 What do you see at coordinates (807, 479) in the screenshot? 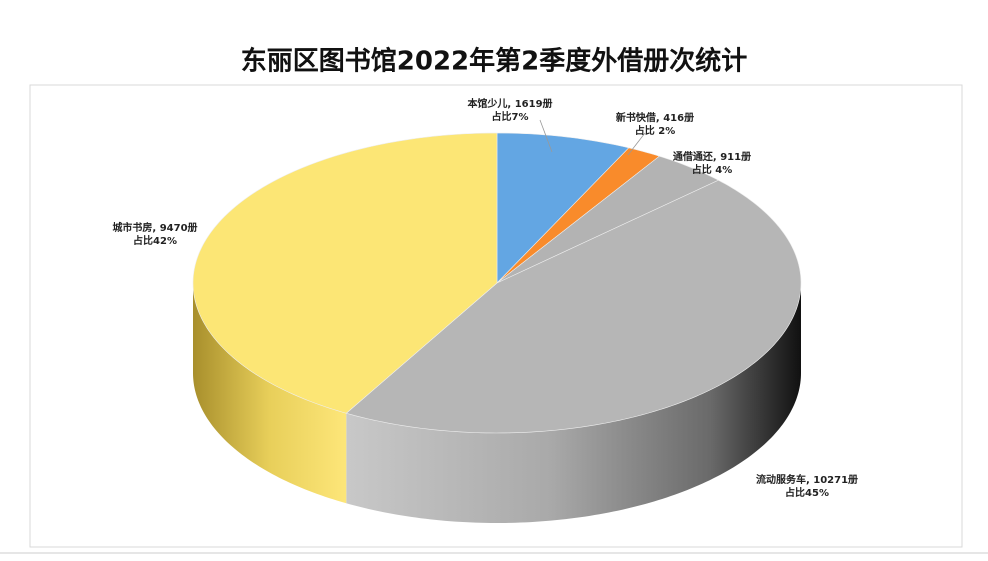
I see `data-label: 流动服务车, 10271册` at bounding box center [807, 479].